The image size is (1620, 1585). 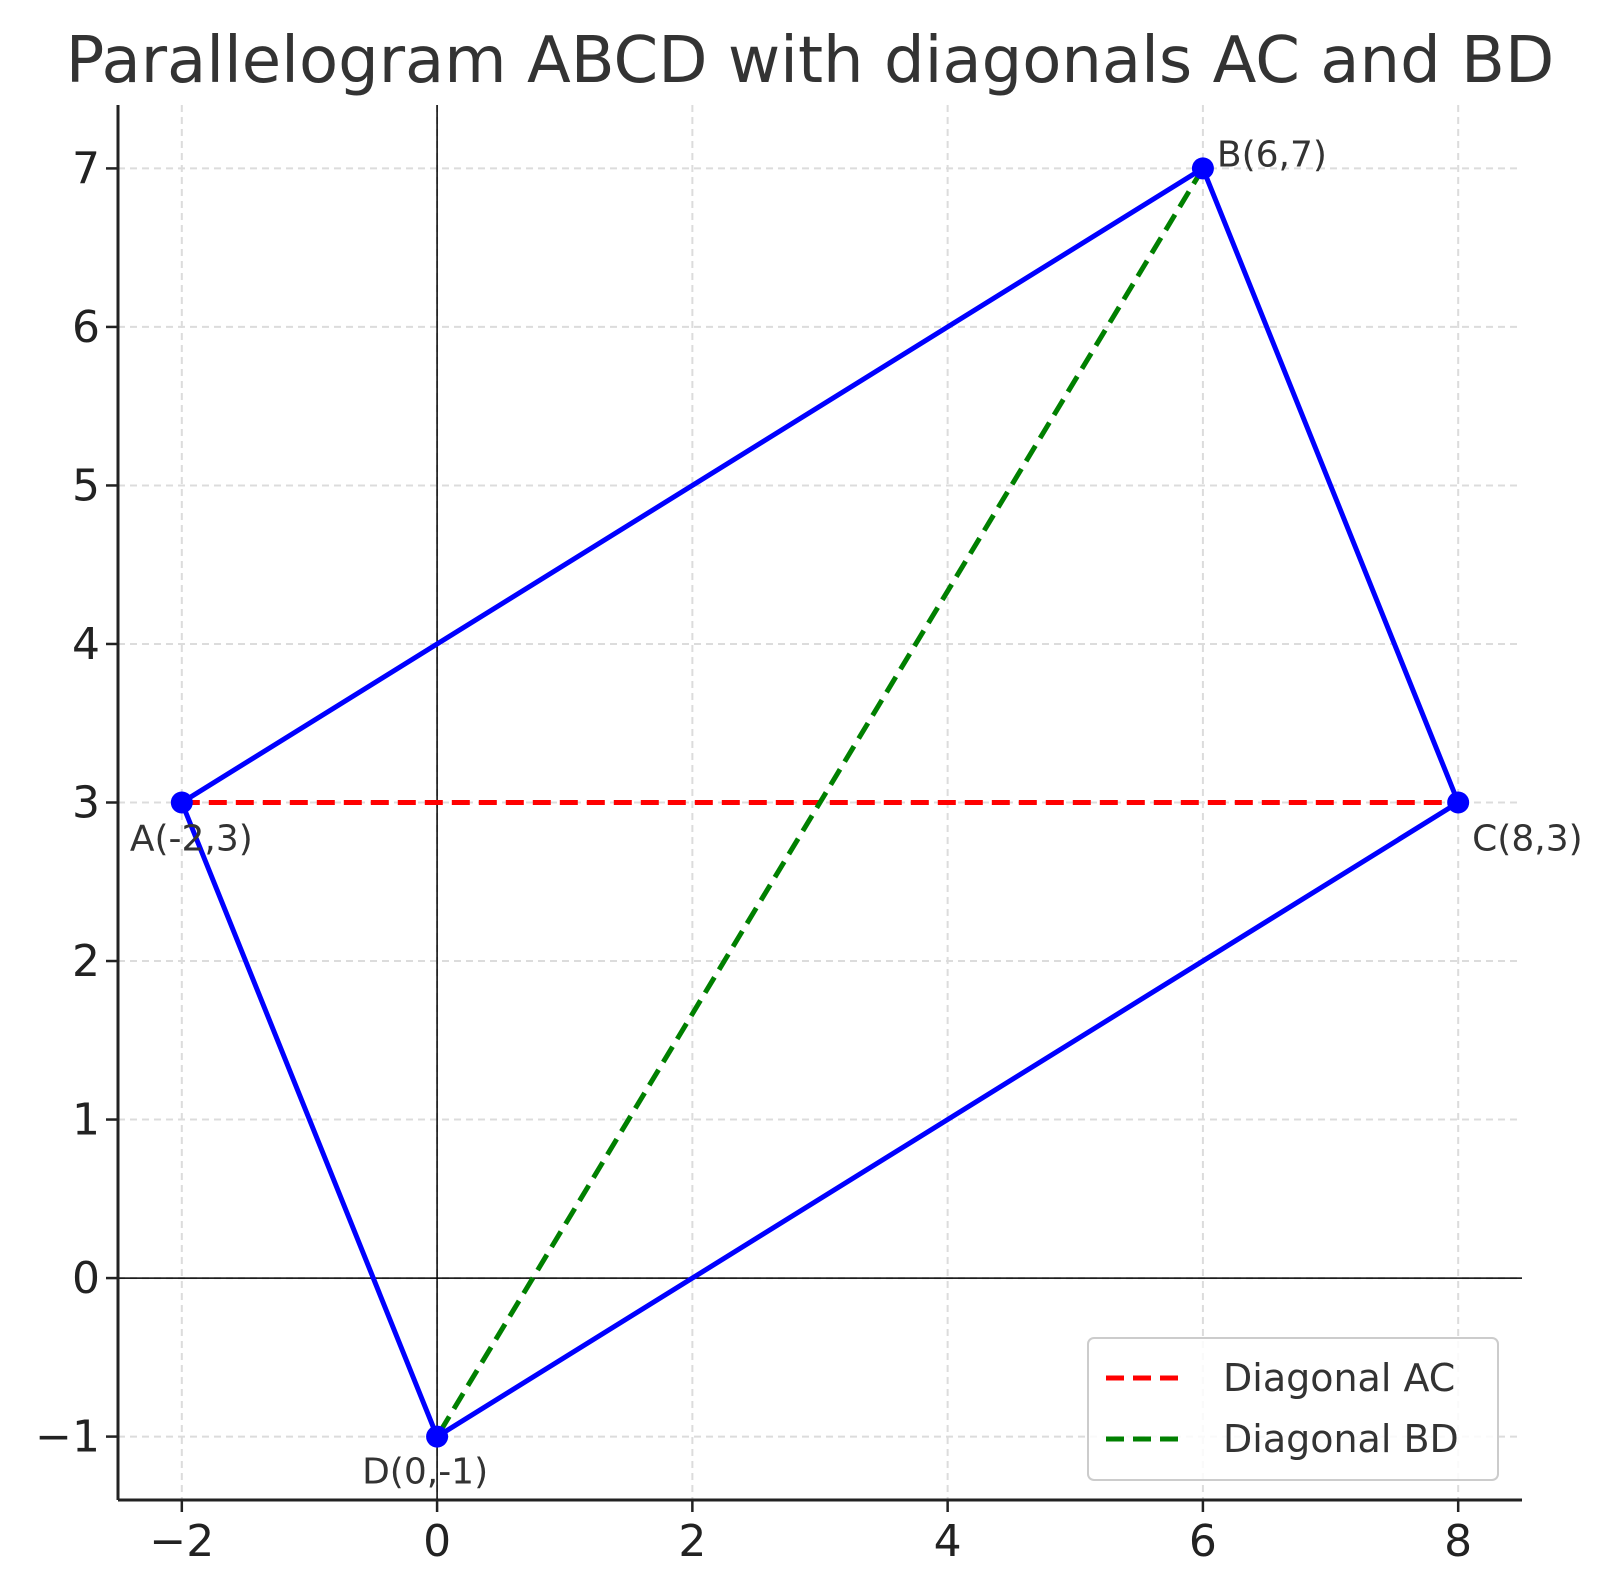 What do you see at coordinates (1339, 1378) in the screenshot?
I see `legend-label-0: Diagonal AC` at bounding box center [1339, 1378].